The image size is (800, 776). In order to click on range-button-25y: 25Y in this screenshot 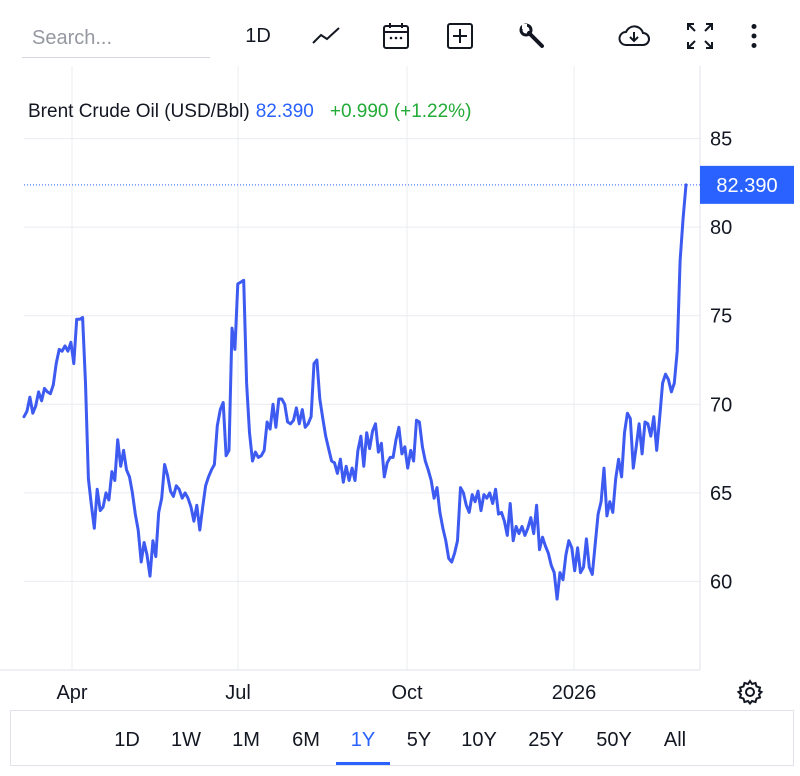, I will do `click(546, 740)`.